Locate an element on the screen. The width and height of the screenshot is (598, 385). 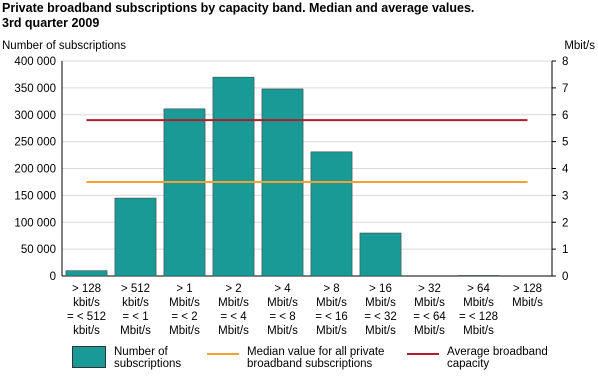
legend-item: Average broadband capacity is located at coordinates (492, 358).